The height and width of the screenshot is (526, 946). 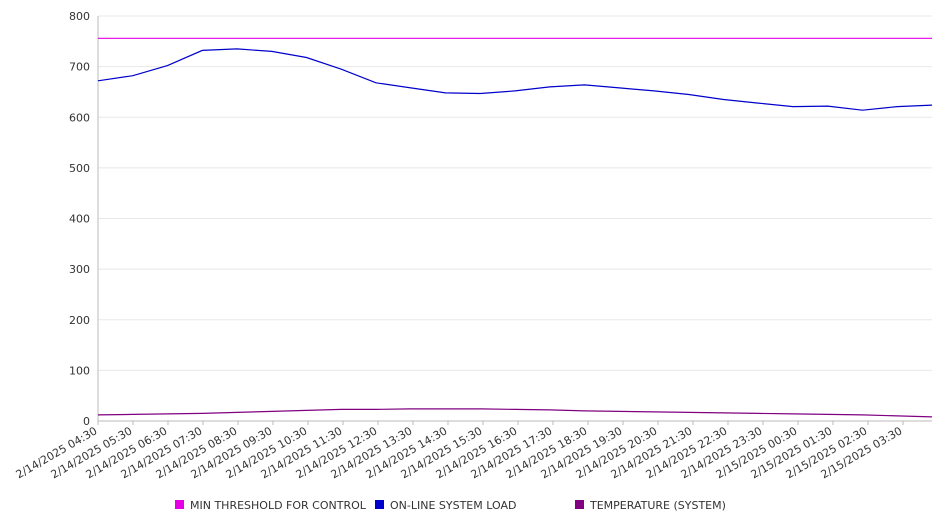 I want to click on y-tick-label: 800, so click(x=79, y=16).